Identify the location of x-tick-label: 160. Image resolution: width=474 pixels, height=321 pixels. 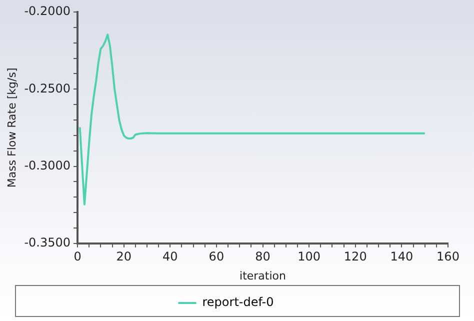
(448, 257).